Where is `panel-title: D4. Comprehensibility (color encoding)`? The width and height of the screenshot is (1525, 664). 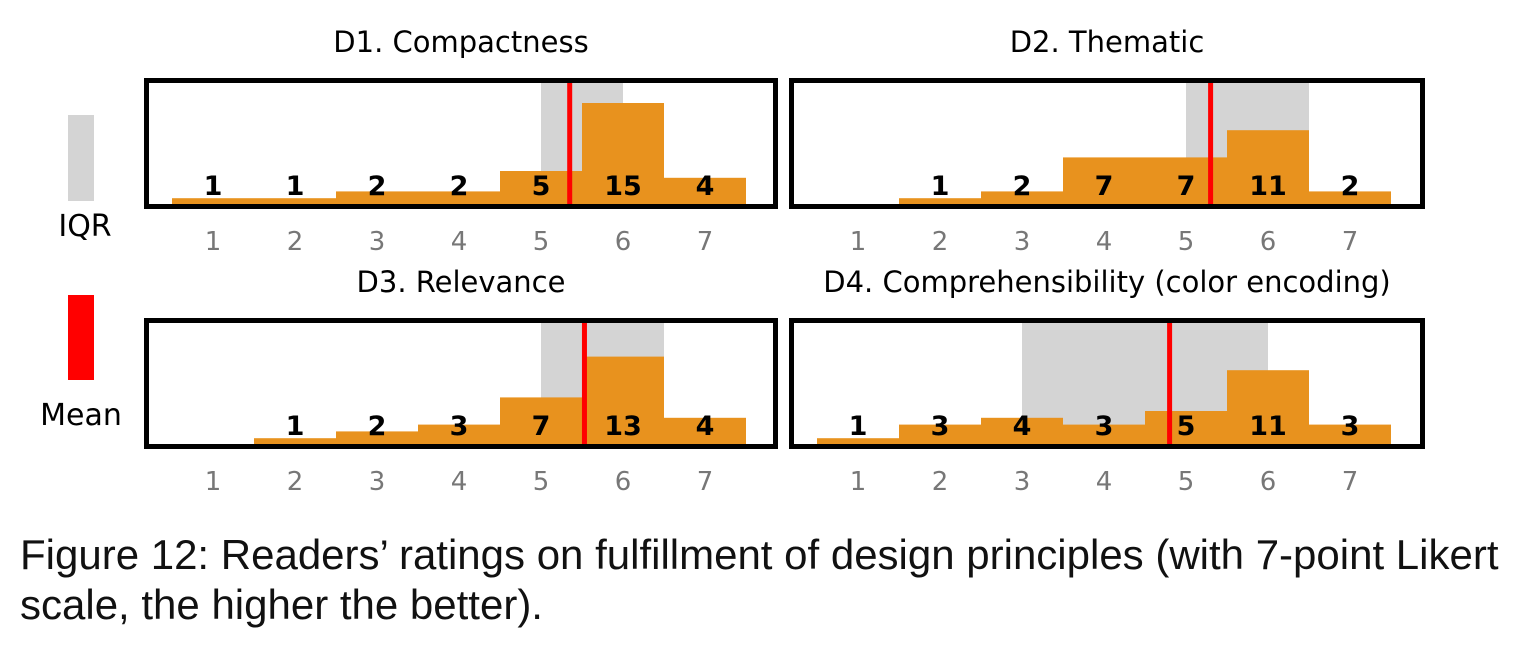
panel-title: D4. Comprehensibility (color encoding) is located at coordinates (1107, 282).